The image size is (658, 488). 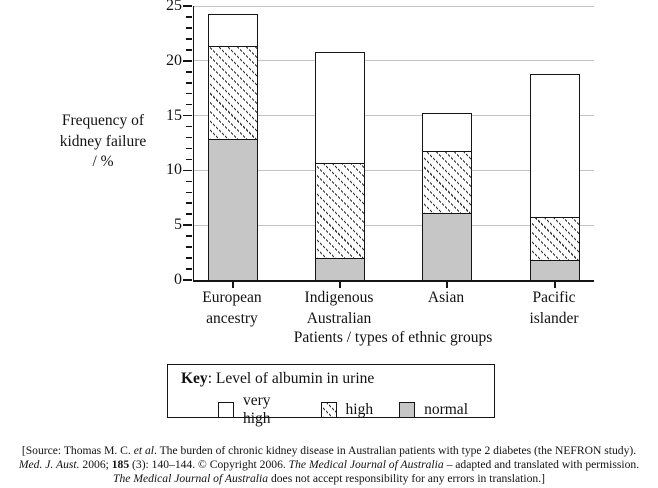 What do you see at coordinates (232, 297) in the screenshot?
I see `x-category-label-line: European` at bounding box center [232, 297].